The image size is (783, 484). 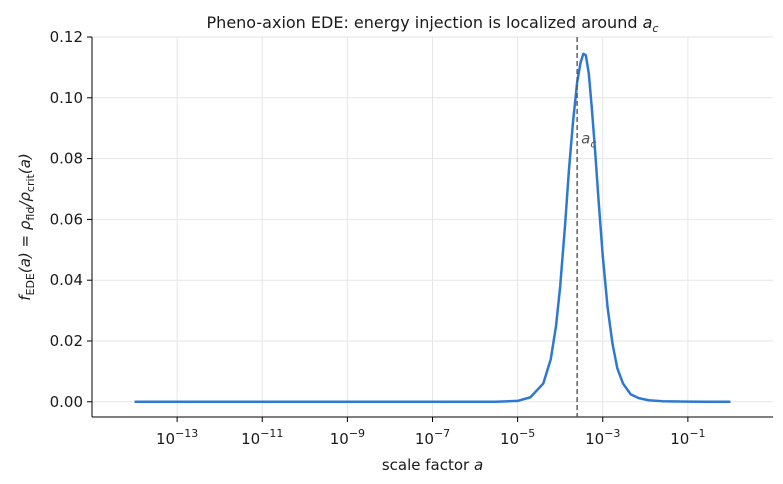 What do you see at coordinates (262, 437) in the screenshot?
I see `x-tick-label: 10⁻¹¹` at bounding box center [262, 437].